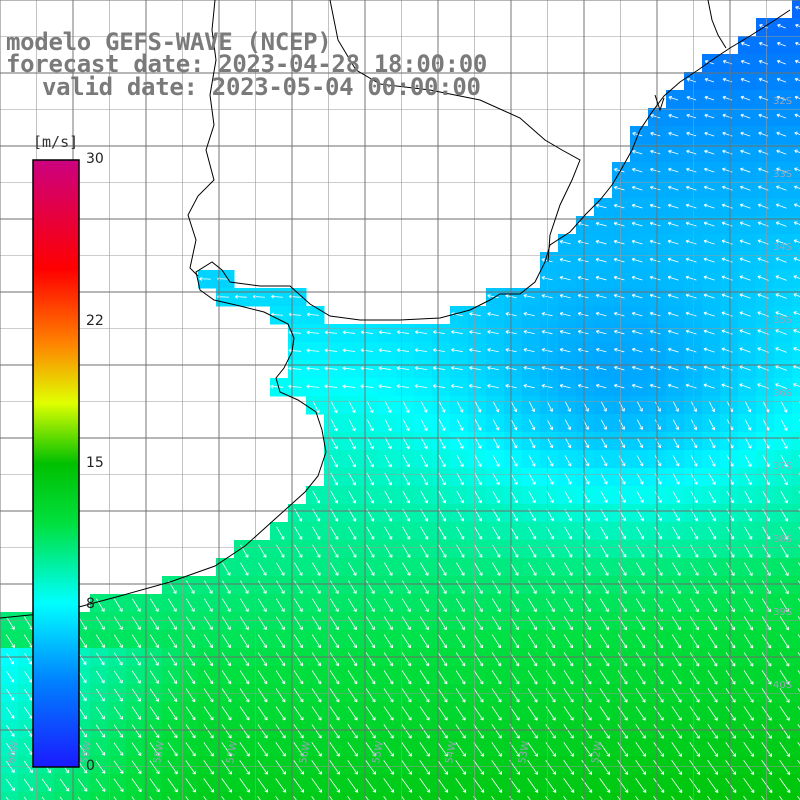 The height and width of the screenshot is (800, 800). Describe the element at coordinates (782, 685) in the screenshot. I see `latitude-label: 40S` at that location.